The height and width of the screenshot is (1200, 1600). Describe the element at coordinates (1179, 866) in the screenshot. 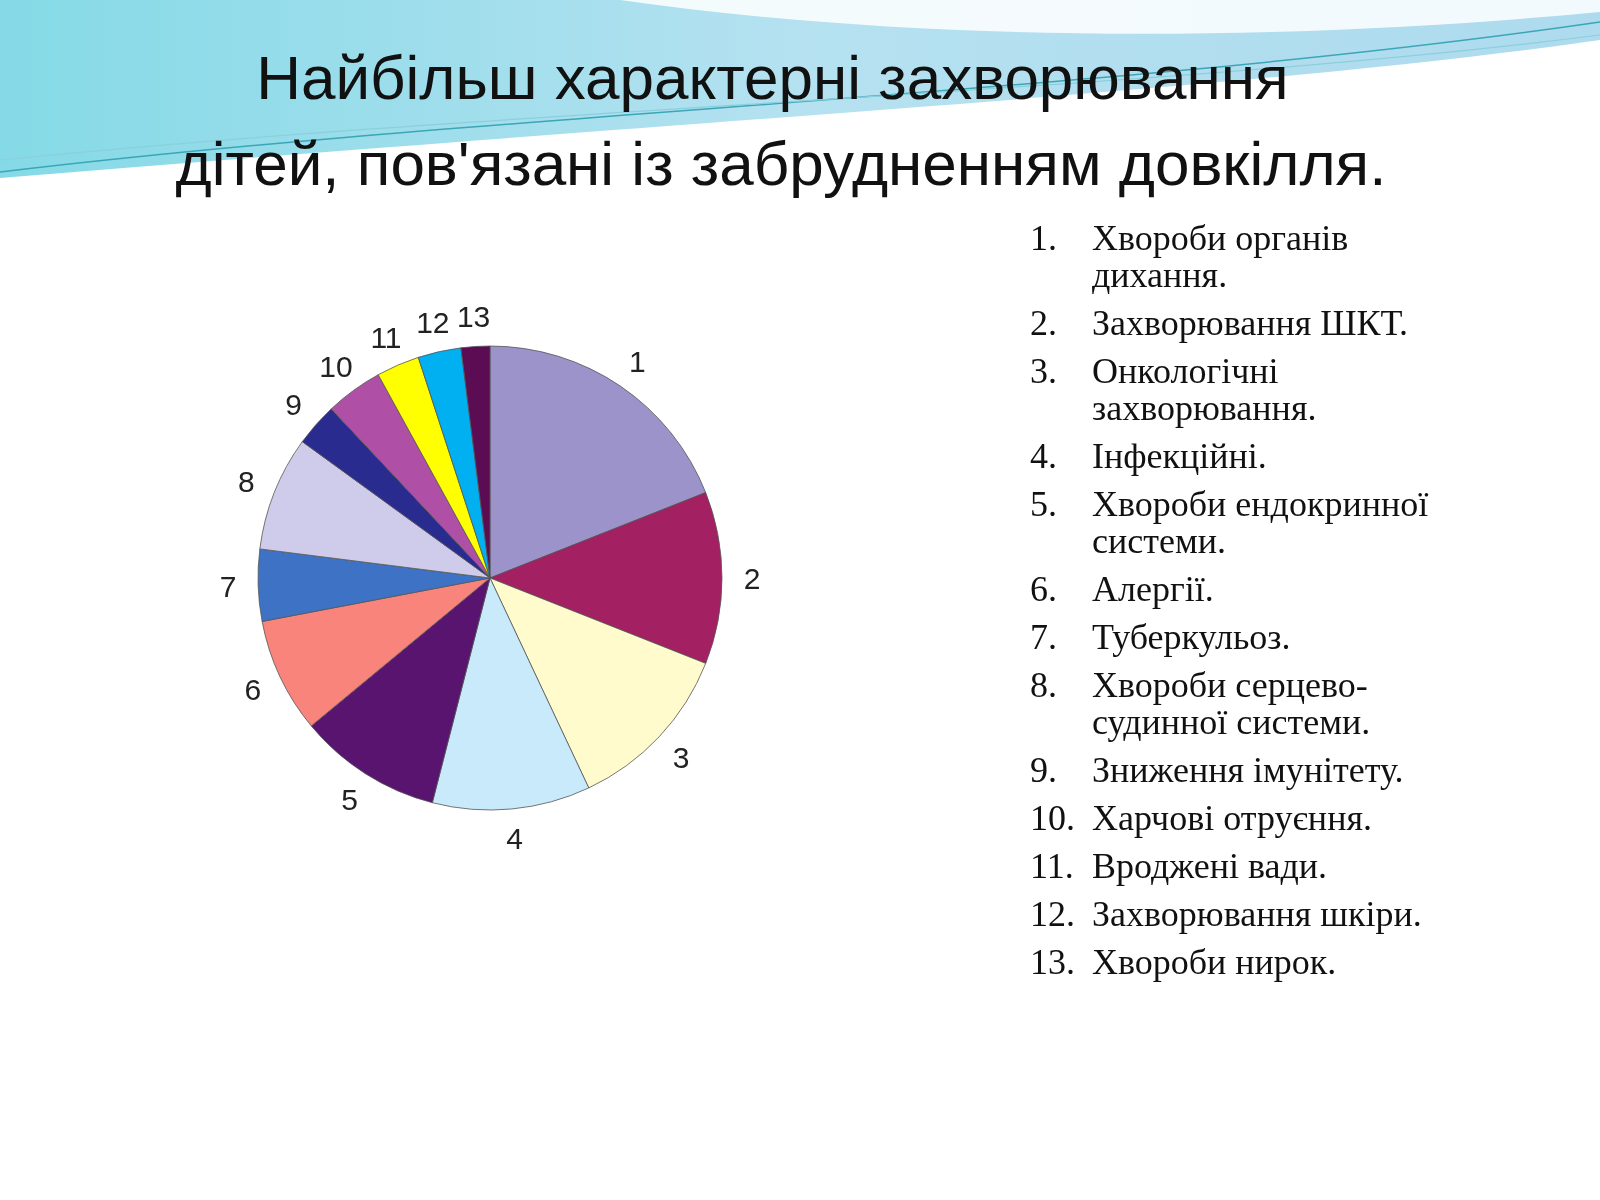

I see `text: 11. Вроджені вади.` at that location.